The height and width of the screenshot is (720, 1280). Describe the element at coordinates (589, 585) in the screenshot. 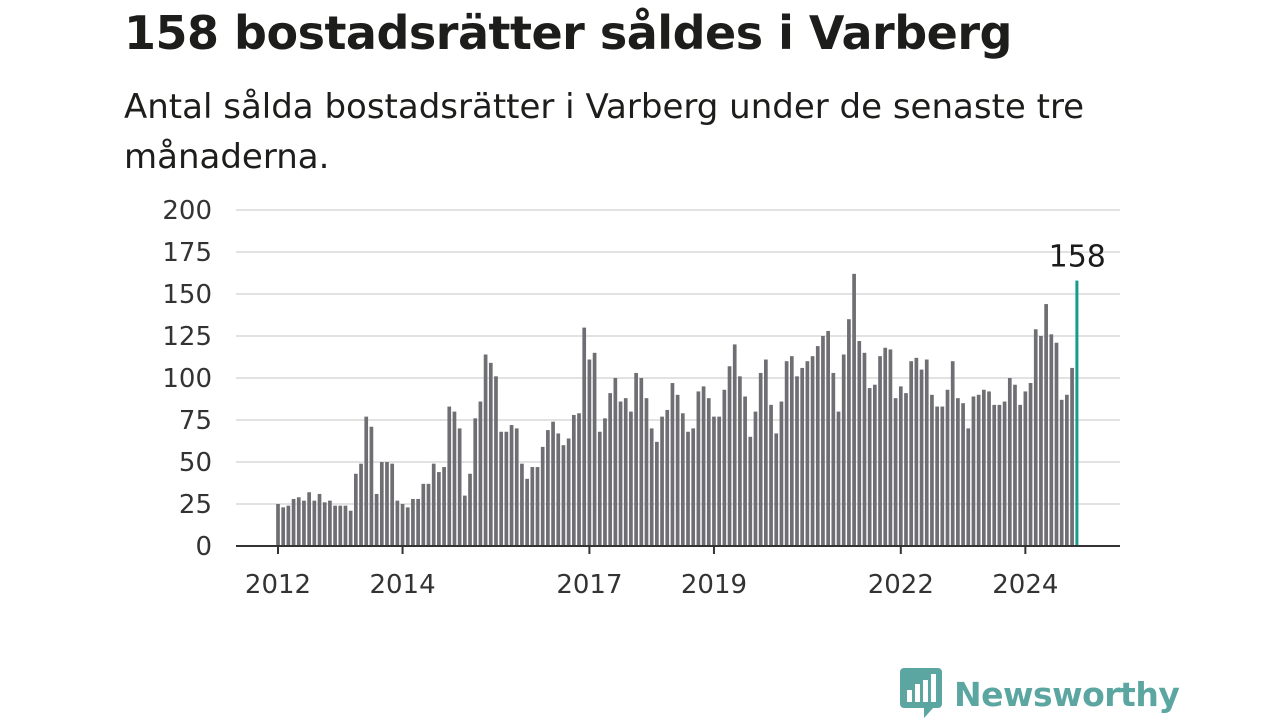

I see `x-tick-label: 2017` at that location.